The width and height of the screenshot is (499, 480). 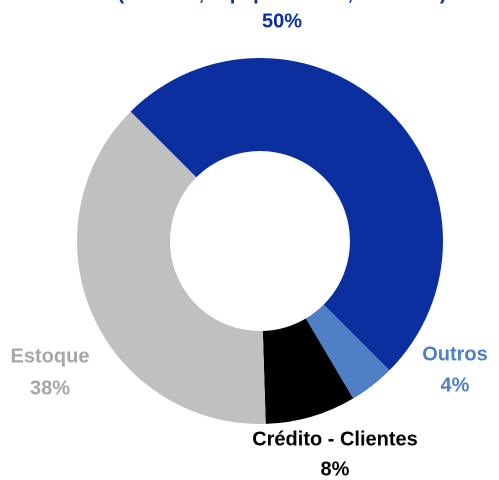 What do you see at coordinates (282, 21) in the screenshot?
I see `value-label: 50%` at bounding box center [282, 21].